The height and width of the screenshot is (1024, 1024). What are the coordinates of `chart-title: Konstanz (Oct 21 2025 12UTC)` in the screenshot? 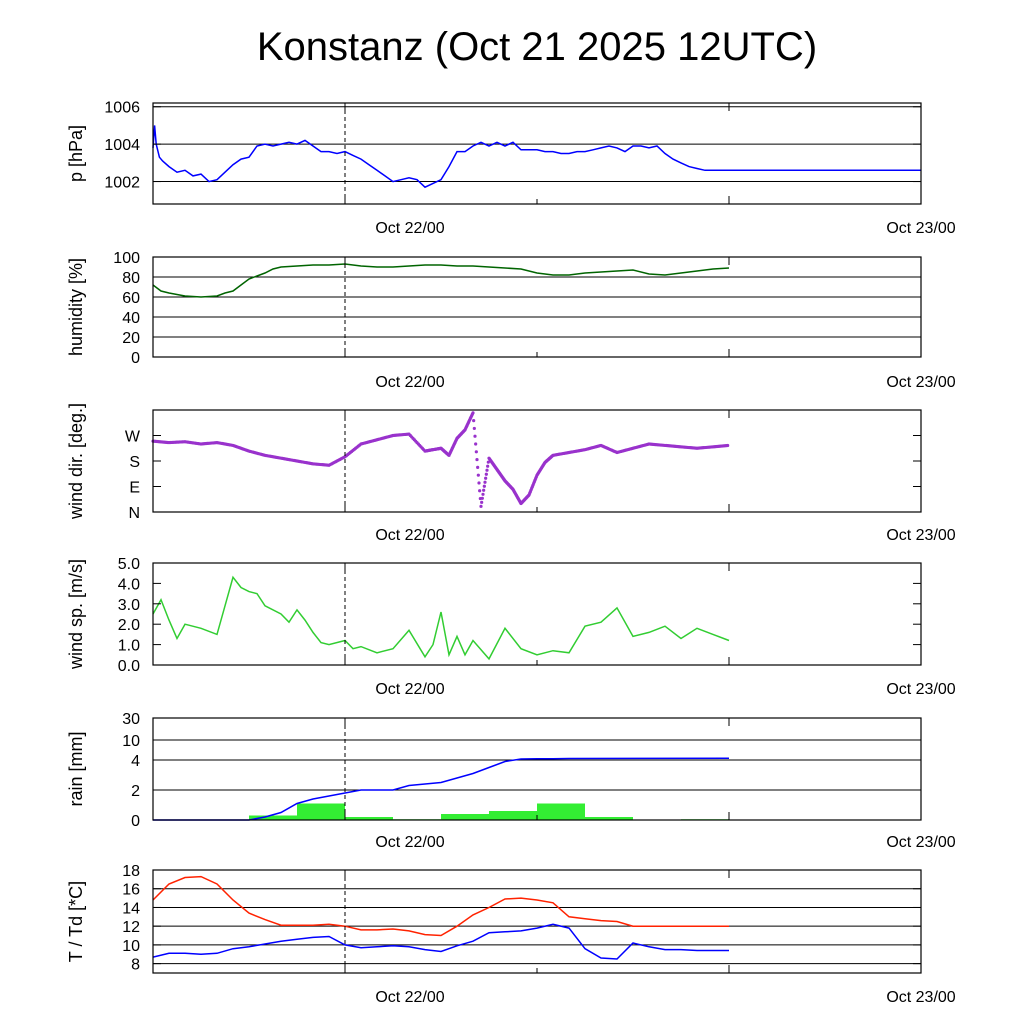 It's located at (537, 47).